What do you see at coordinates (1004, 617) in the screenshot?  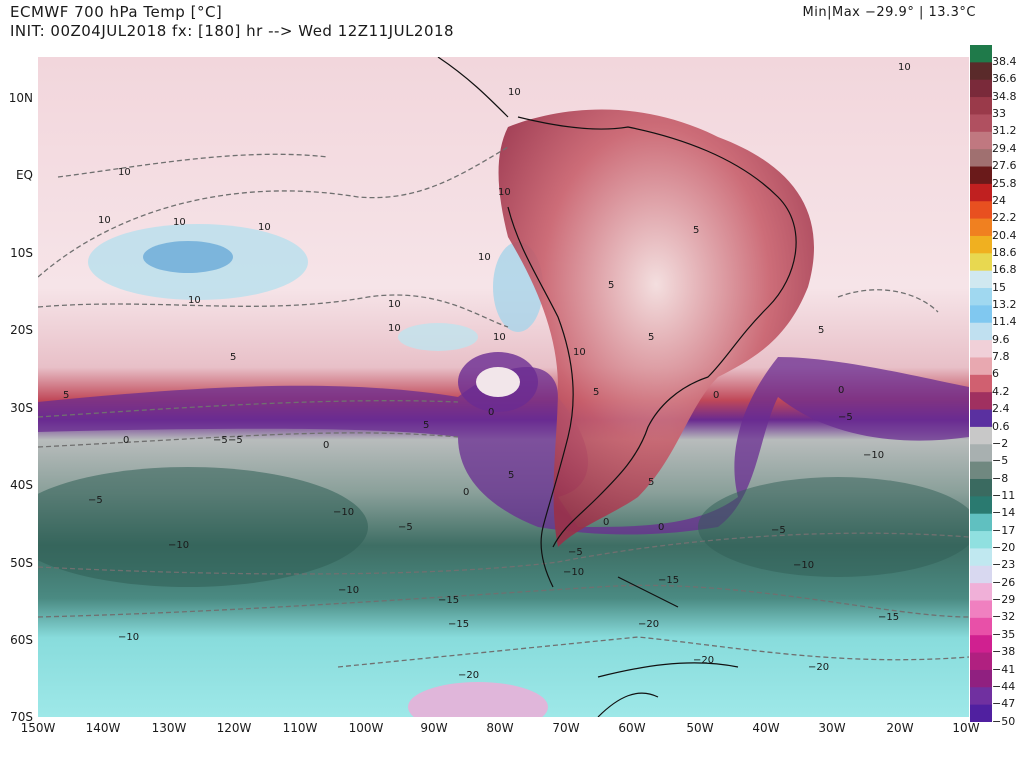 I see `colorbar-label: −32` at bounding box center [1004, 617].